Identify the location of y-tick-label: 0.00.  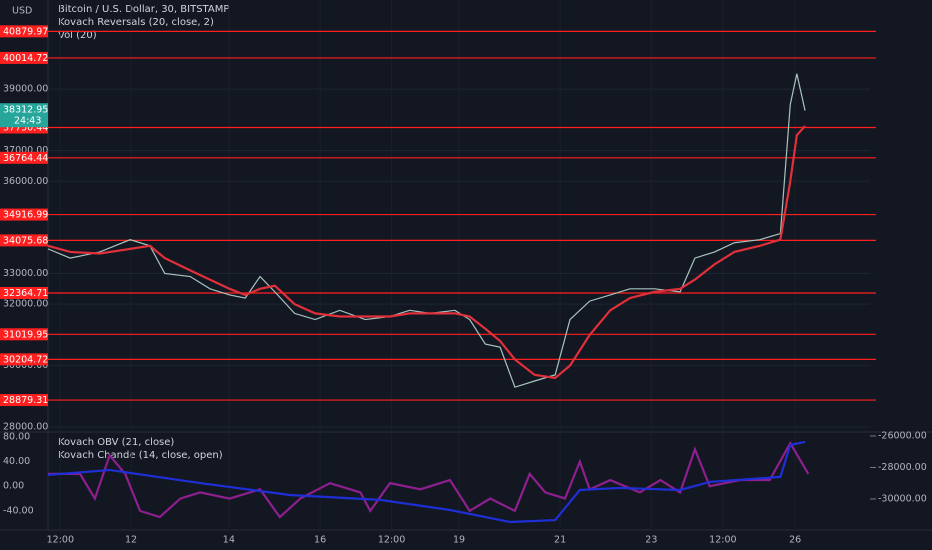
(13, 486).